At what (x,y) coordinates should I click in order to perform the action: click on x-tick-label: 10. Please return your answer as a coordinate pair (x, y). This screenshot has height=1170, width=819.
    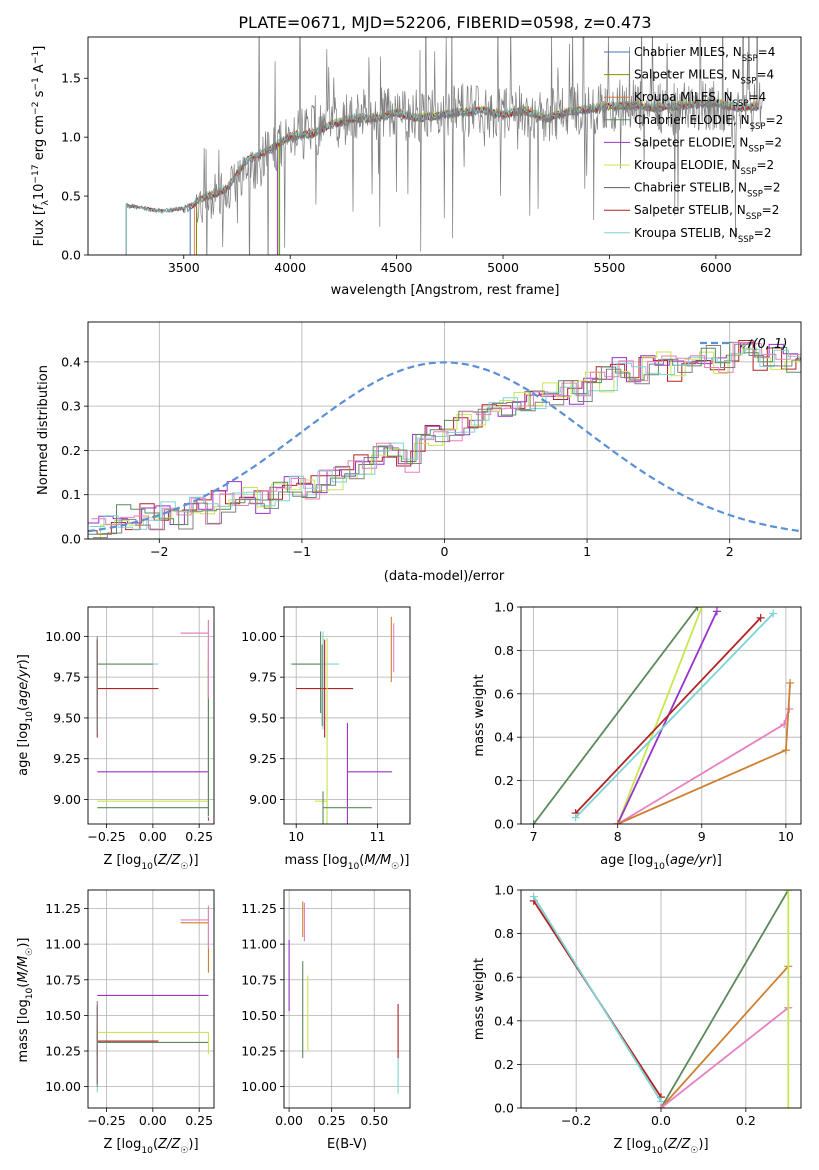
    Looking at the image, I should click on (786, 836).